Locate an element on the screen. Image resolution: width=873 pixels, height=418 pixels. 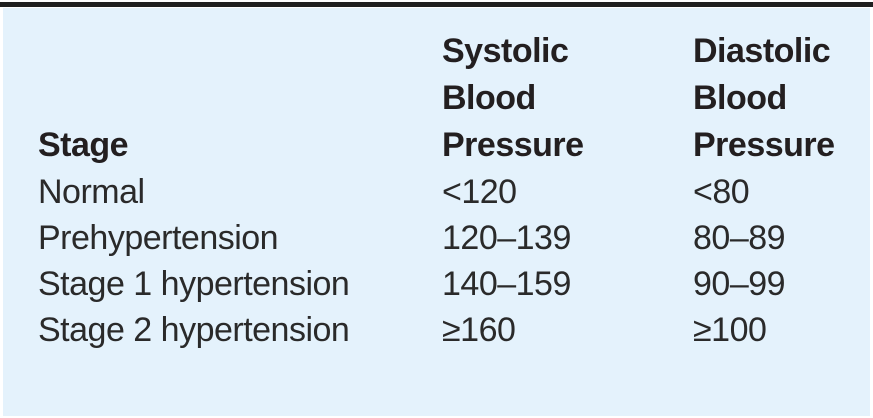
systolic-cell: ≥160 is located at coordinates (479, 330).